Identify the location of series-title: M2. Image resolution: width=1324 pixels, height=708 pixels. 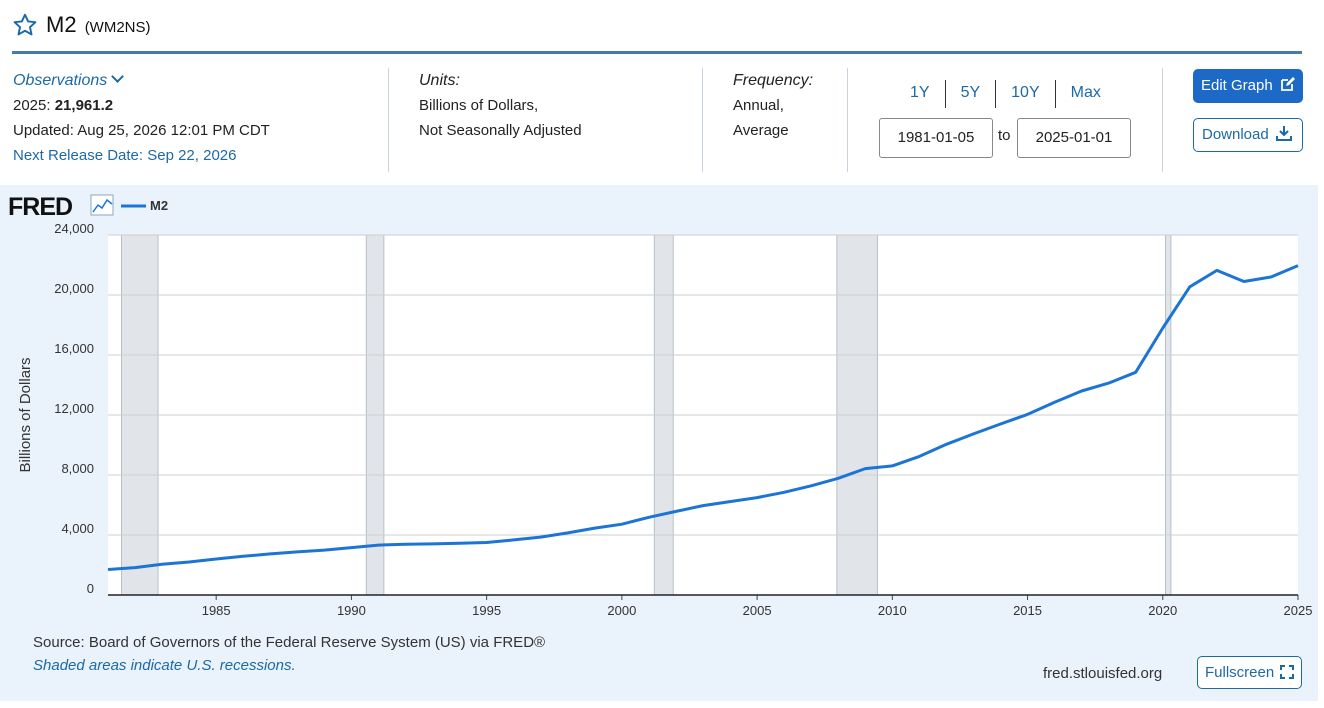
(61, 24).